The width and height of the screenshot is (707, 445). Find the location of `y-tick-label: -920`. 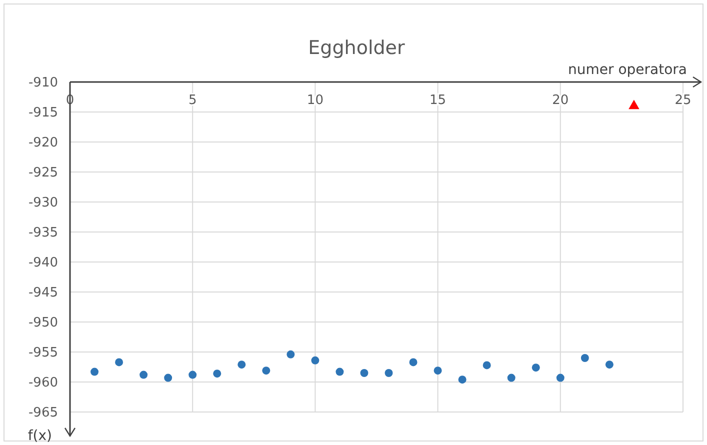

y-tick-label: -920 is located at coordinates (43, 143).